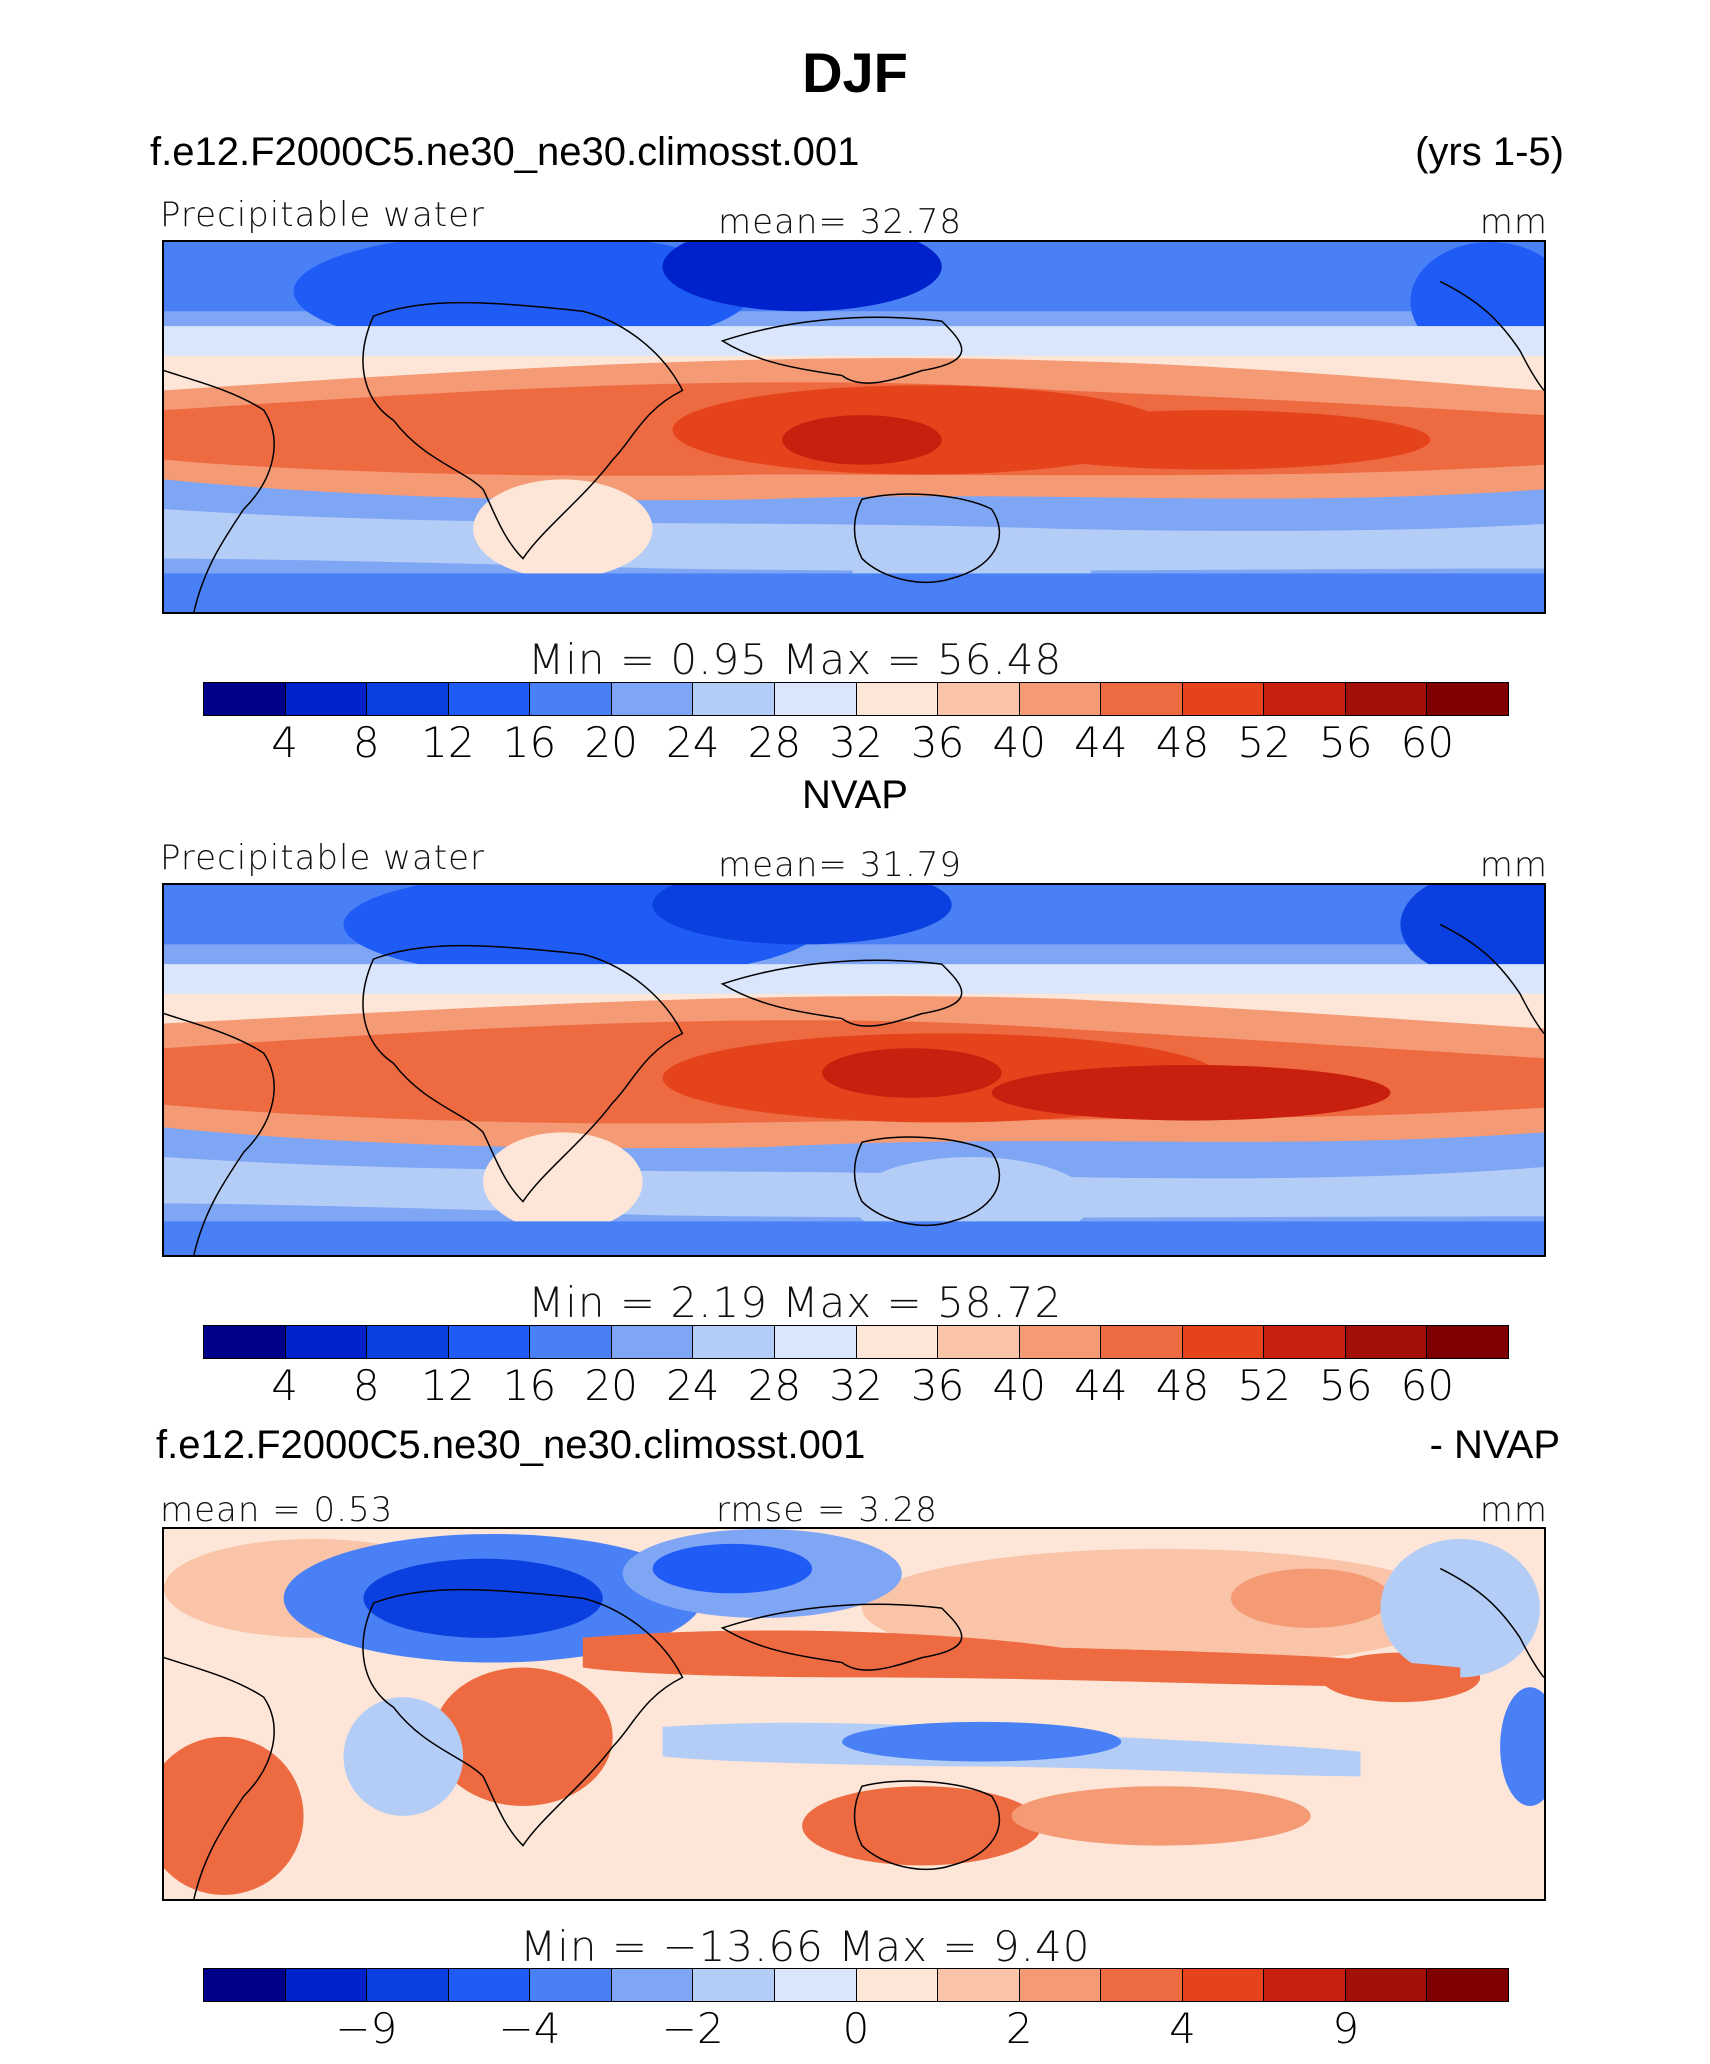 Image resolution: width=1710 pixels, height=2064 pixels. What do you see at coordinates (323, 858) in the screenshot?
I see `panel2-variable-label: Precipitable water` at bounding box center [323, 858].